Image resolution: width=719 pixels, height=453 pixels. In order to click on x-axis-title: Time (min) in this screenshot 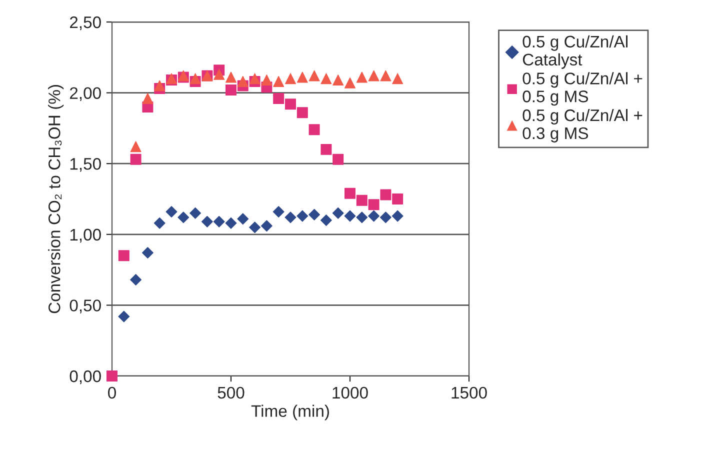, I will do `click(290, 412)`.